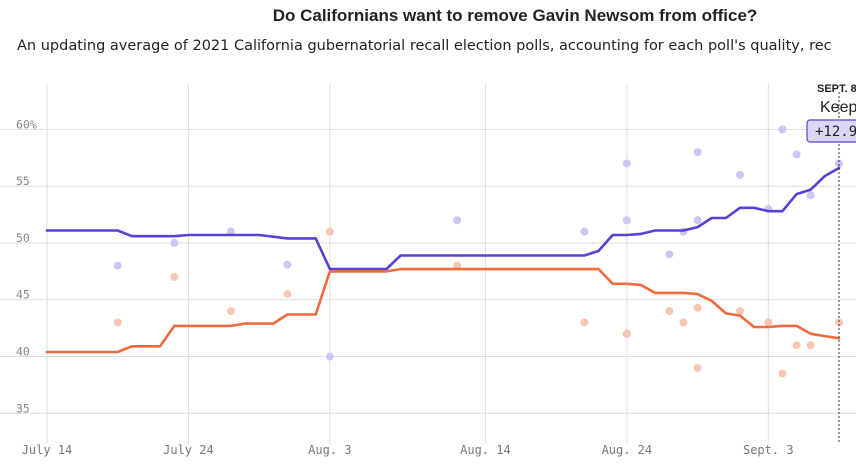 Image resolution: width=856 pixels, height=466 pixels. I want to click on x-tick-label: Sept. 3, so click(768, 450).